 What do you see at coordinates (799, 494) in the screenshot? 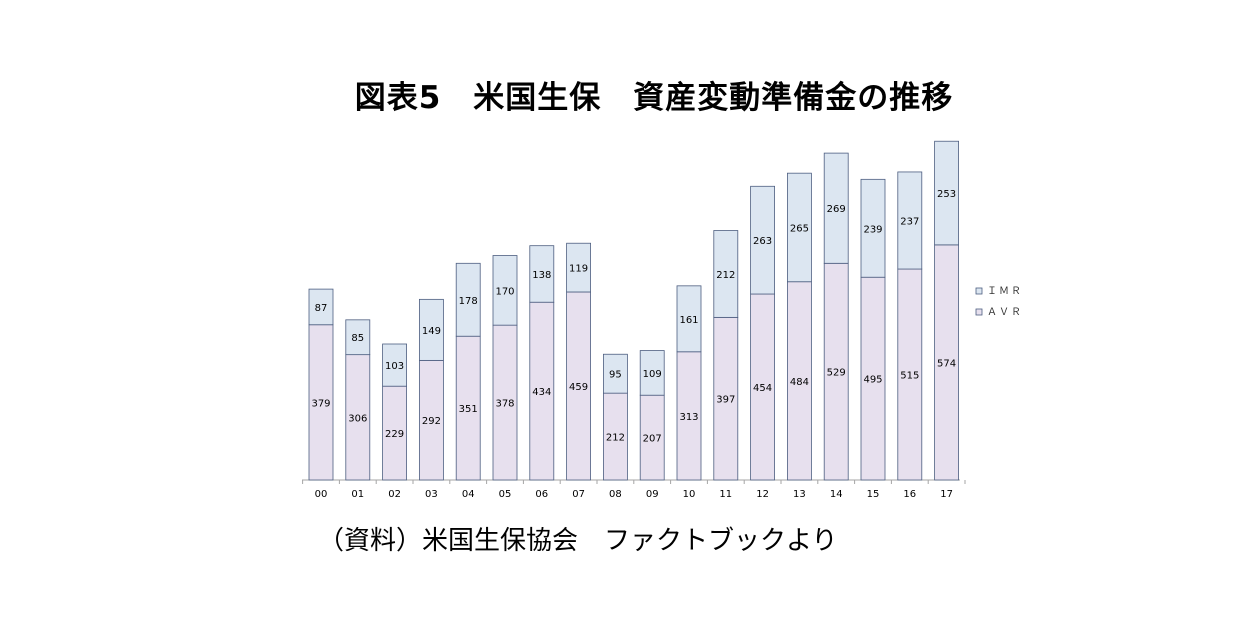
I see `x-tick-label-13: 13` at bounding box center [799, 494].